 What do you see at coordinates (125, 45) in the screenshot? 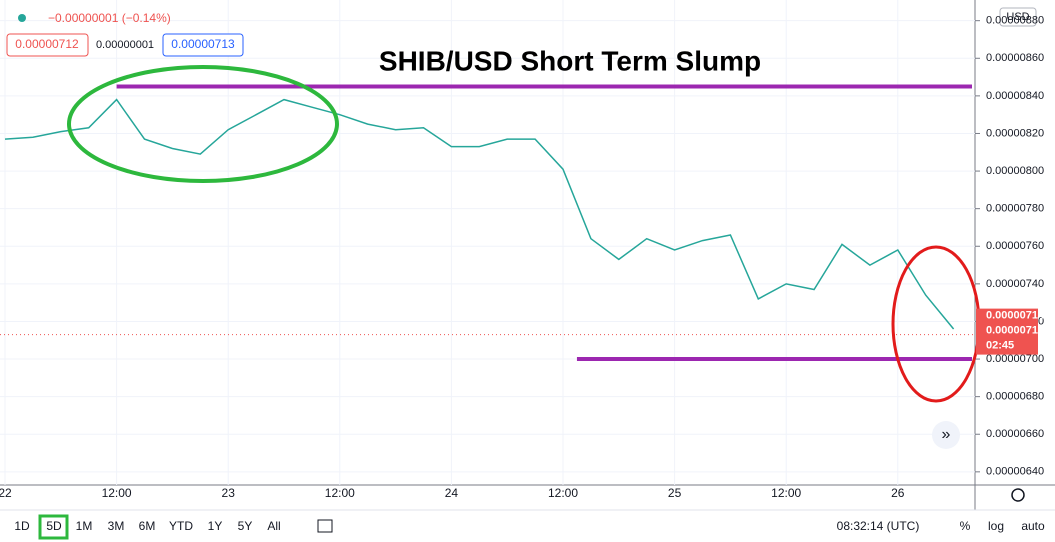
I see `spread: 0.00000001` at bounding box center [125, 45].